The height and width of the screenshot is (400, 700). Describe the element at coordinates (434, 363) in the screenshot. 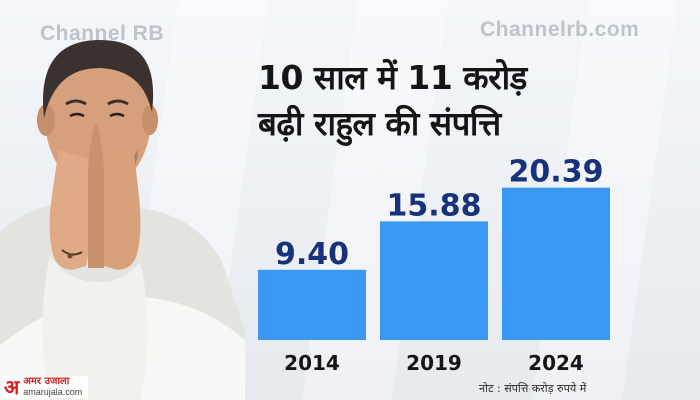

I see `category-label-2019: 2019` at that location.